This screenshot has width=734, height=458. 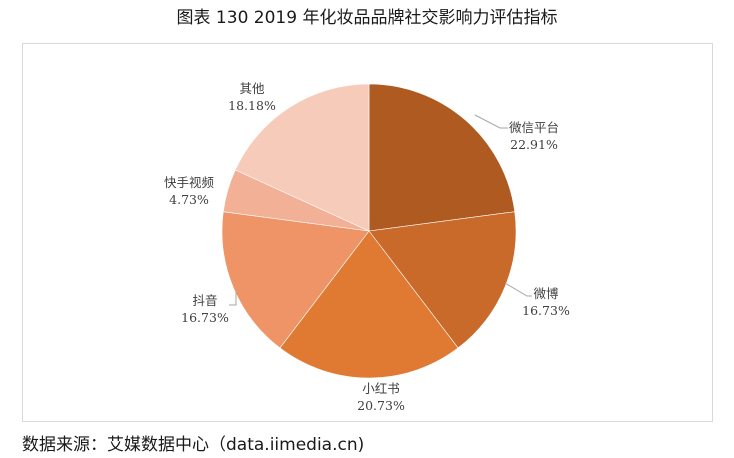 I want to click on slice-percent-label: 22.91%, so click(x=534, y=144).